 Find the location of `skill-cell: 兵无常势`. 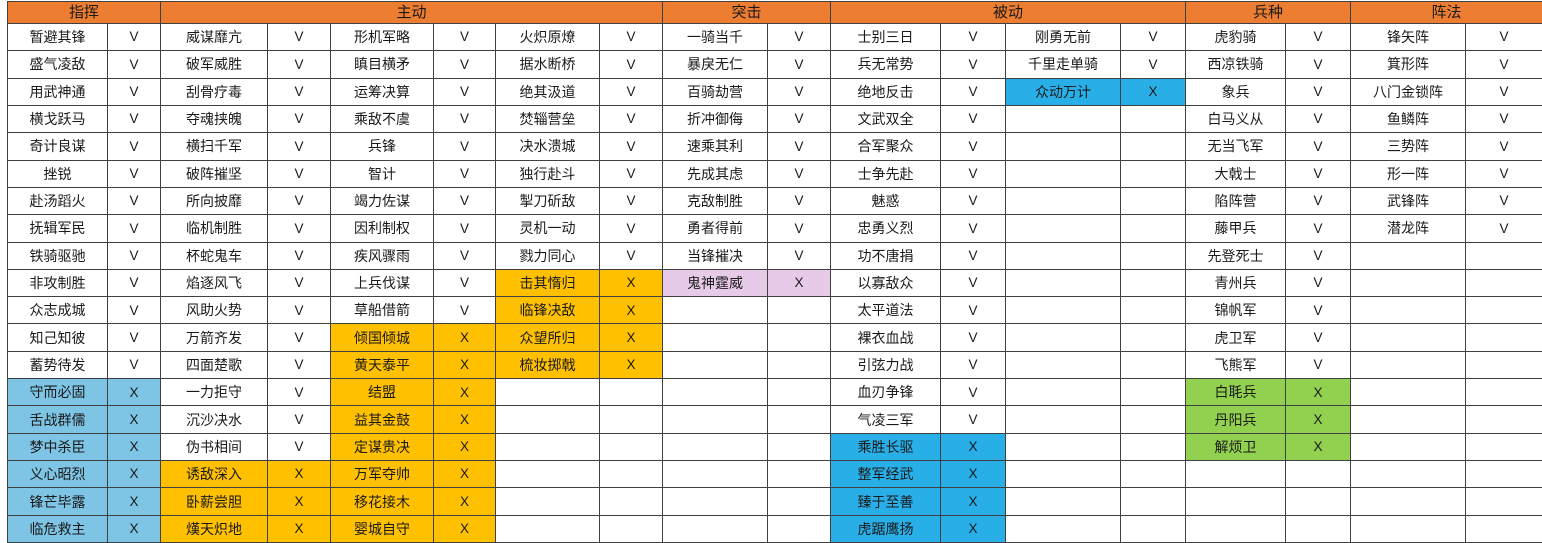

skill-cell: 兵无常势 is located at coordinates (886, 65).